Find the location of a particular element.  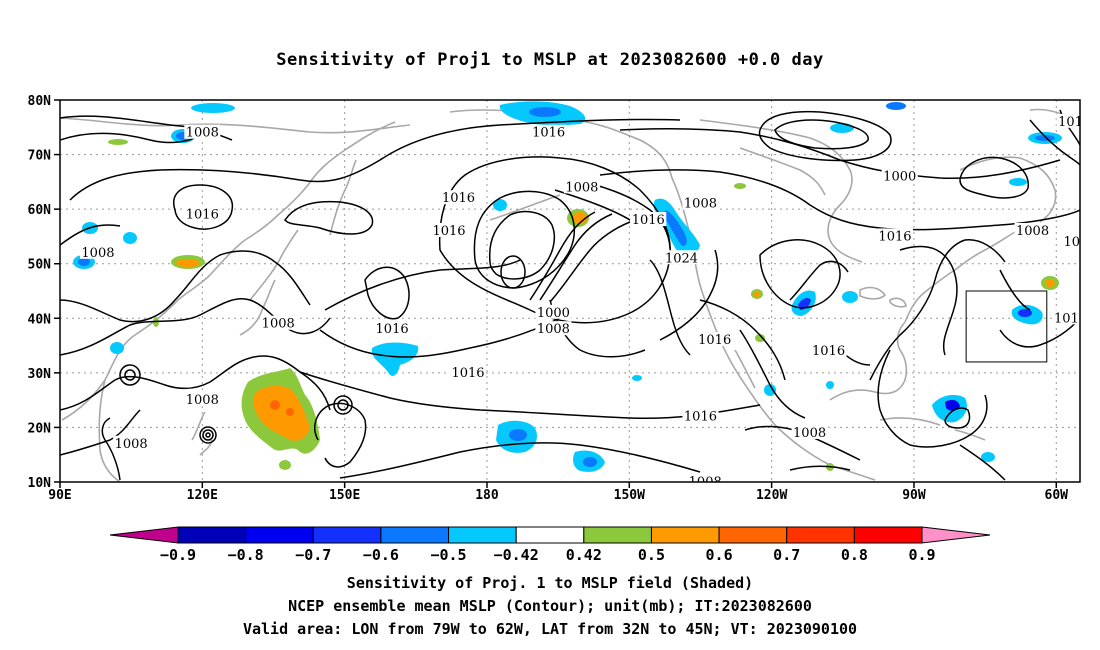

colorbar-label: −0.9 is located at coordinates (178, 555).